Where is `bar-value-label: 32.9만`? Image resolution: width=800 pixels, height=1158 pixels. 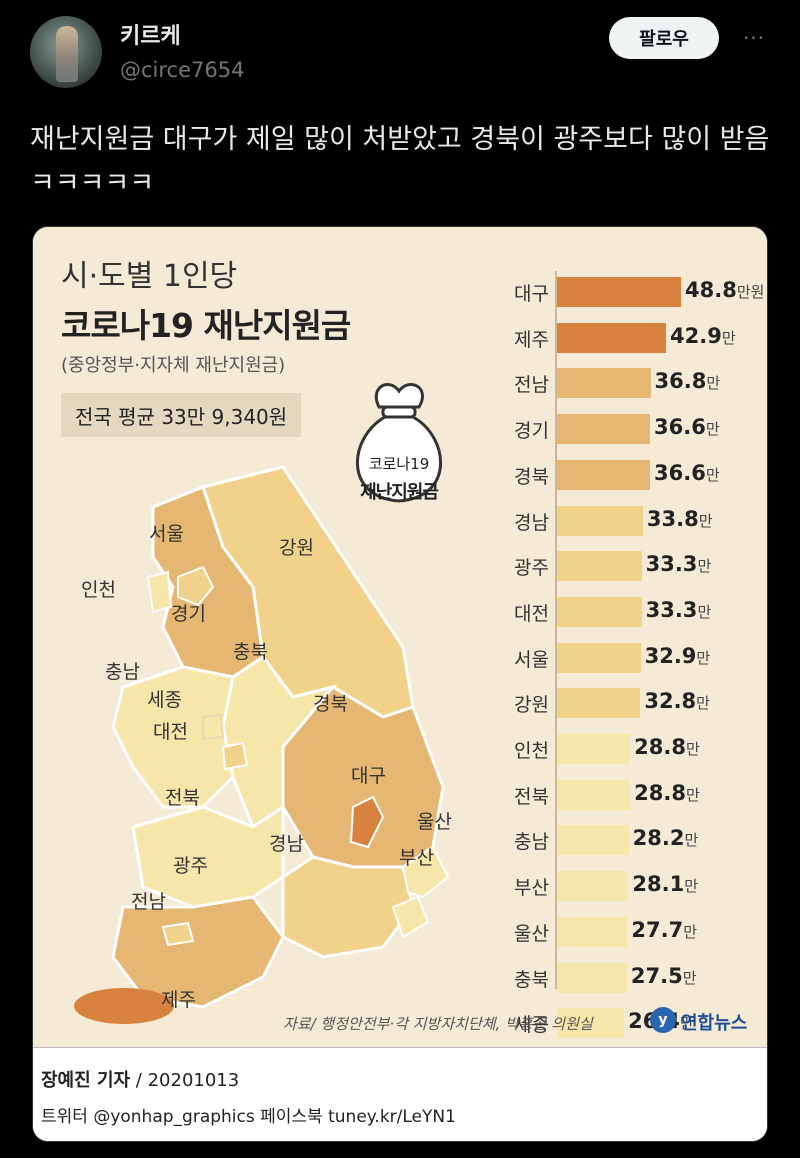
bar-value-label: 32.9만 is located at coordinates (677, 655).